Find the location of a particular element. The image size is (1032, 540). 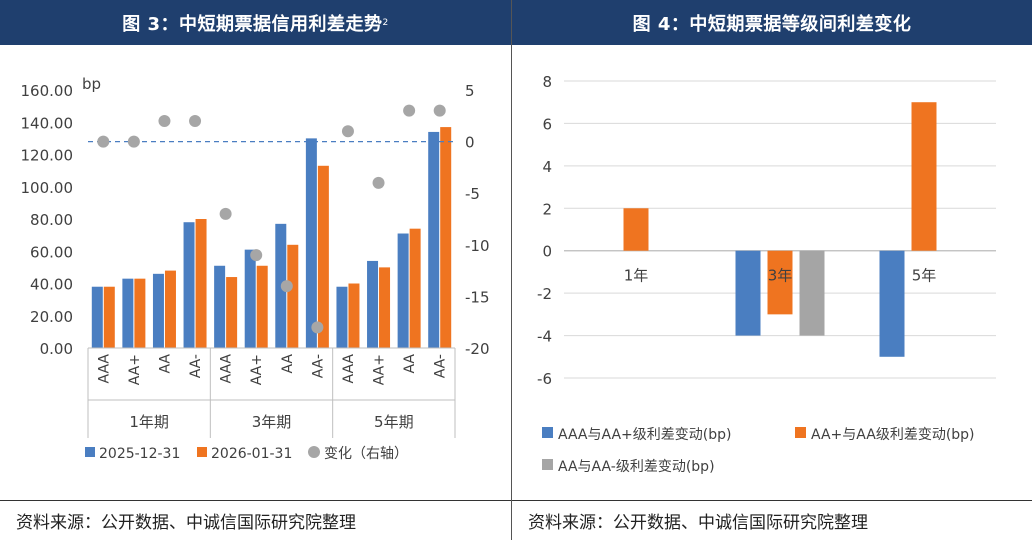

y-tick-label: 0 is located at coordinates (547, 252).